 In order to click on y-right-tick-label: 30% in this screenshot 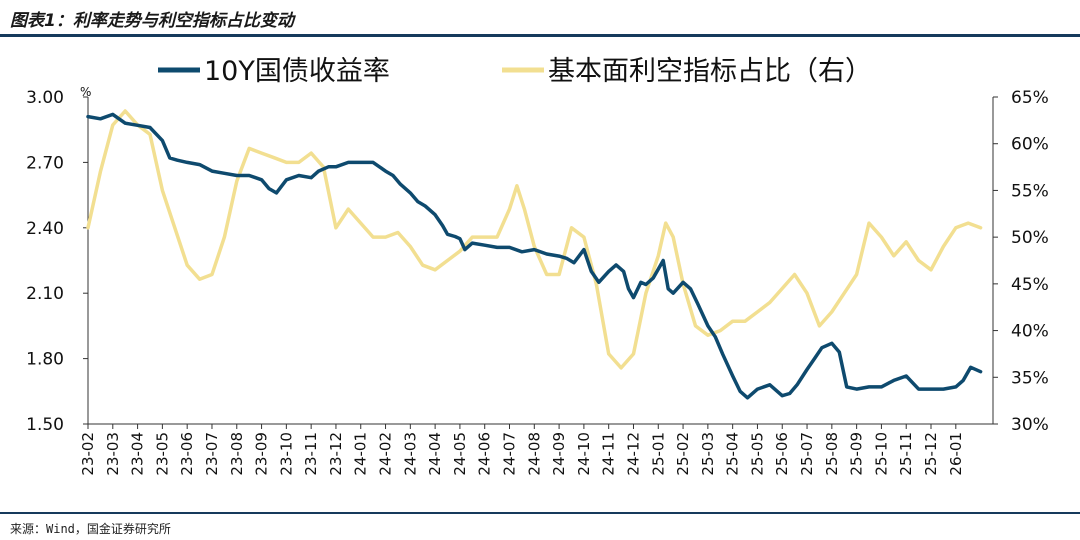, I will do `click(1030, 425)`.